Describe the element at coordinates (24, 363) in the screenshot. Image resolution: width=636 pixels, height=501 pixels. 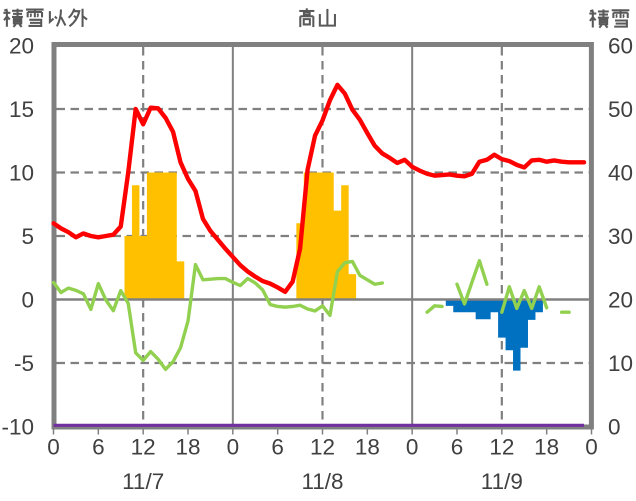
I see `svg-text: -5` at that location.